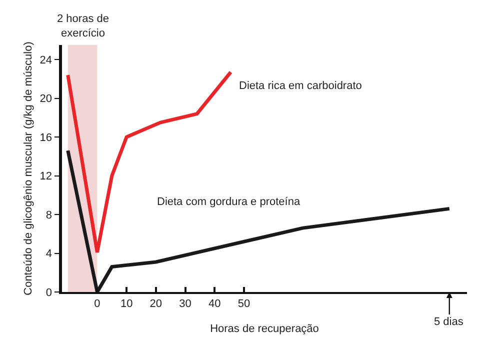 The height and width of the screenshot is (345, 497). I want to click on series-label: Dieta rica em carboidrato, so click(300, 86).